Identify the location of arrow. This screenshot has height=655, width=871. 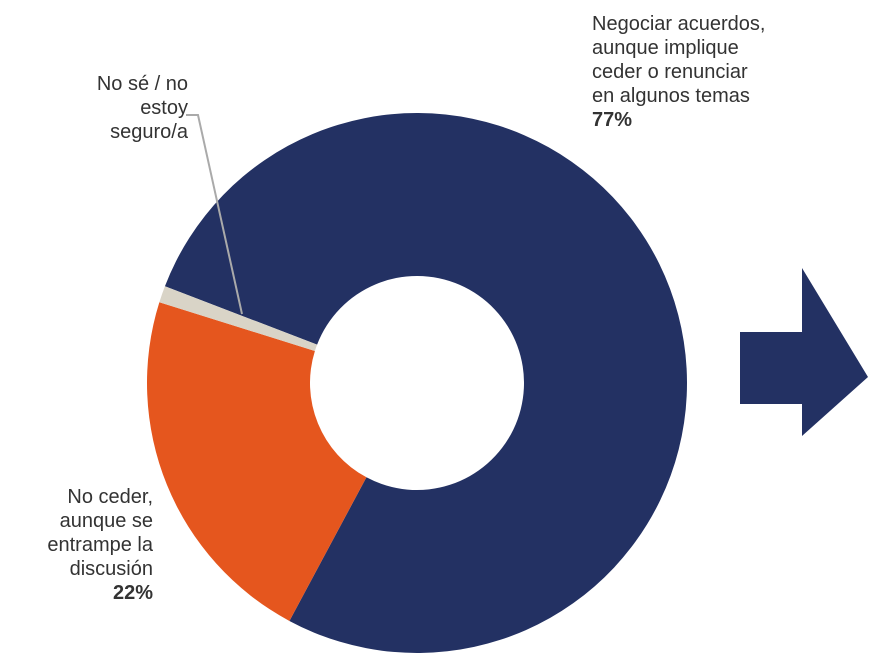
(804, 352).